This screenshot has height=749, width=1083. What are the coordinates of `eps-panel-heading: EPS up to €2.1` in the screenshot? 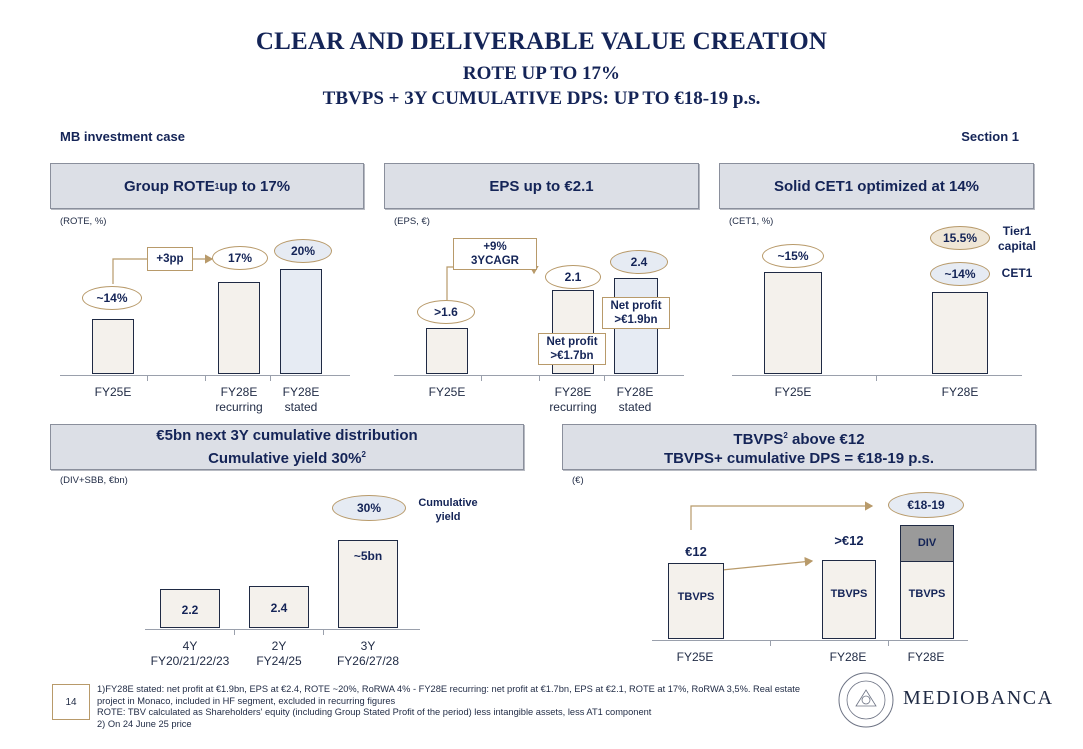 It's located at (541, 186).